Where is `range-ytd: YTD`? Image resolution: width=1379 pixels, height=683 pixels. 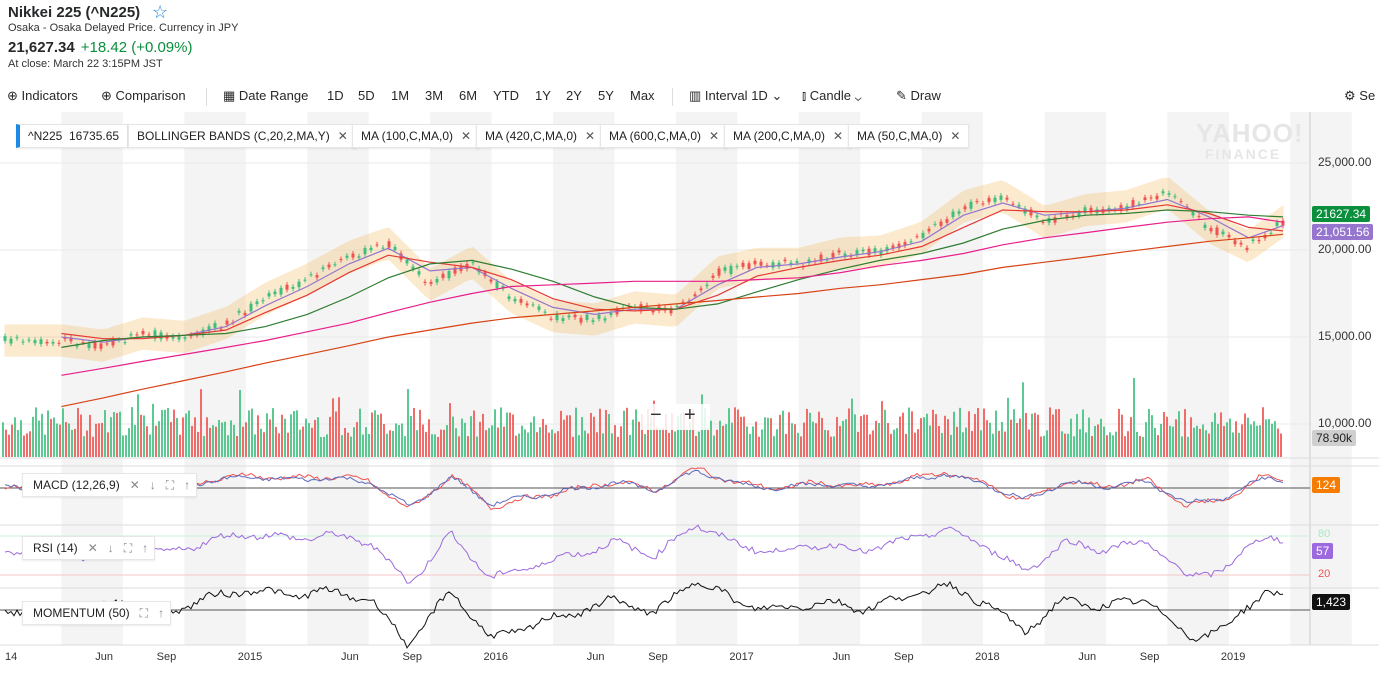
range-ytd: YTD is located at coordinates (506, 95).